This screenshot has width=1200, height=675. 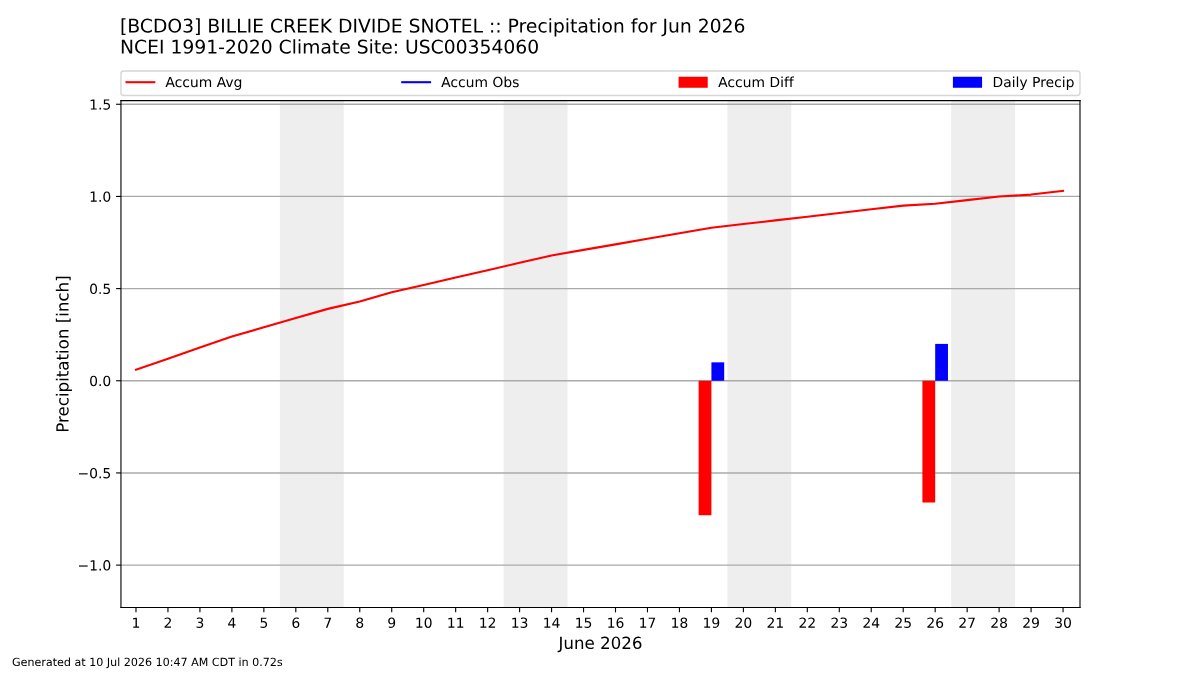 I want to click on x-tick-label: 27, so click(x=967, y=622).